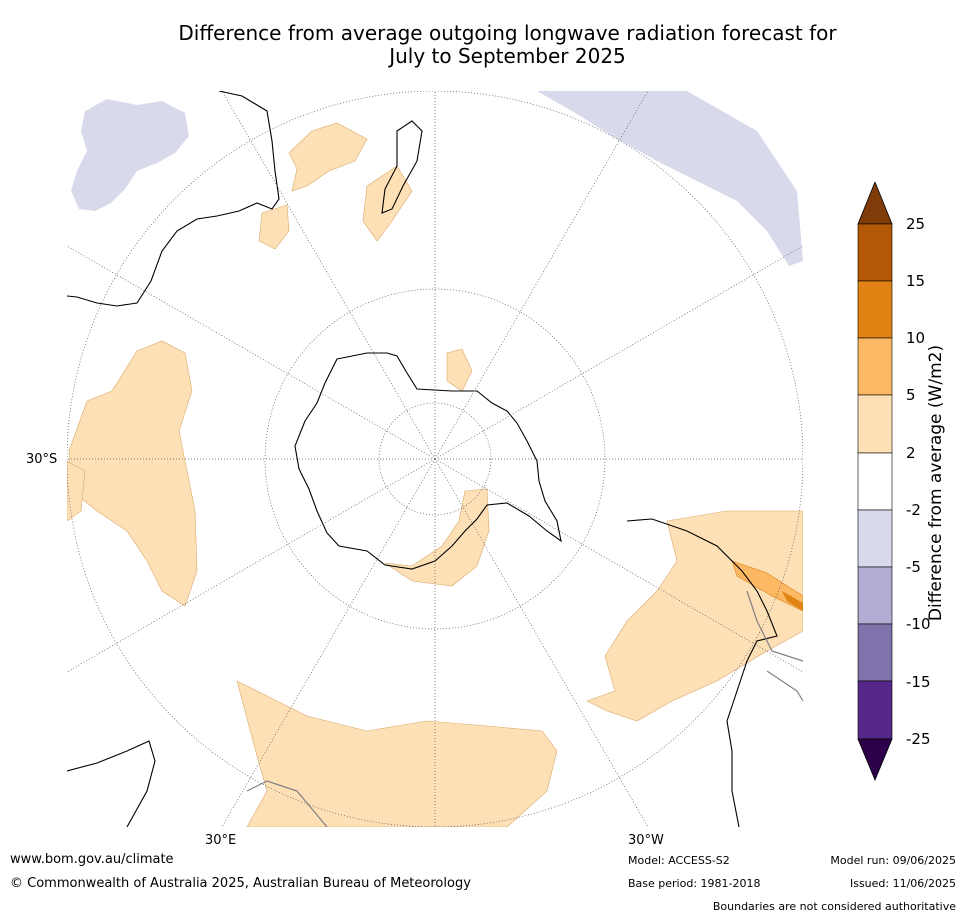 The width and height of the screenshot is (965, 919). Describe the element at coordinates (893, 860) in the screenshot. I see `model-run-text: Model run: 09/06/2025` at that location.